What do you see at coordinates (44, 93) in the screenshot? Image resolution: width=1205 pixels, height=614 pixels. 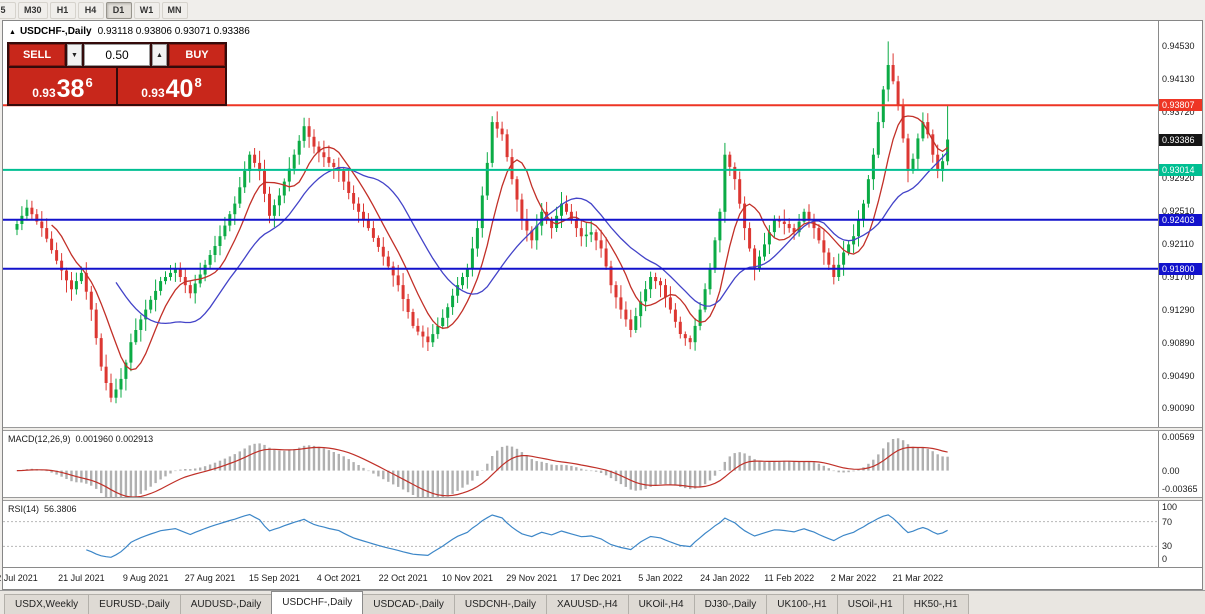 I see `sell-price-prefix: 0.93` at bounding box center [44, 93].